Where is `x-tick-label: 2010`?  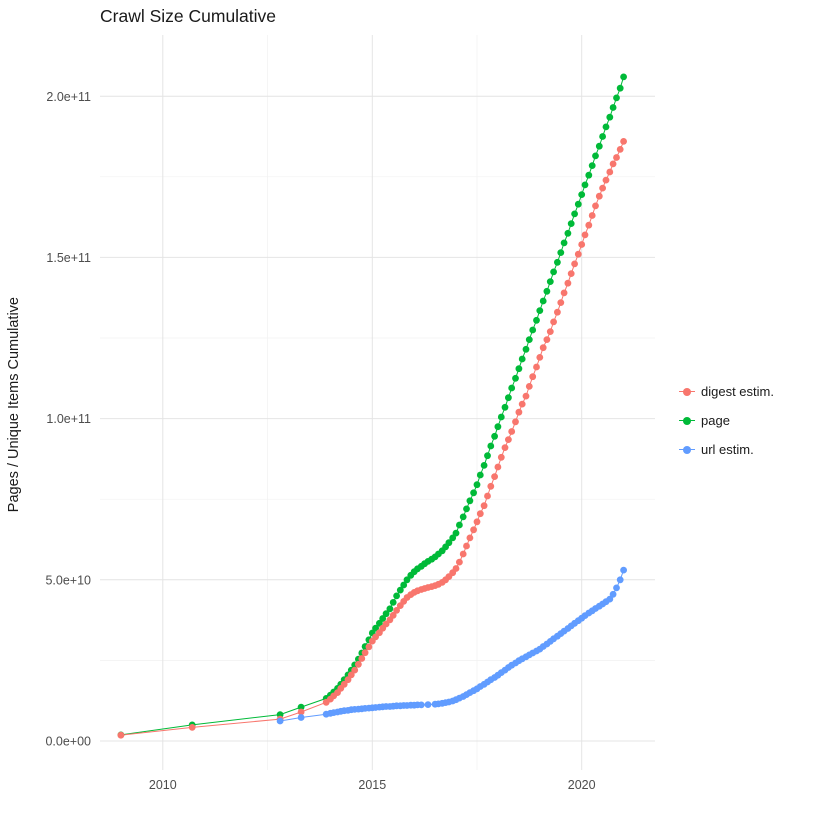 x-tick-label: 2010 is located at coordinates (163, 785).